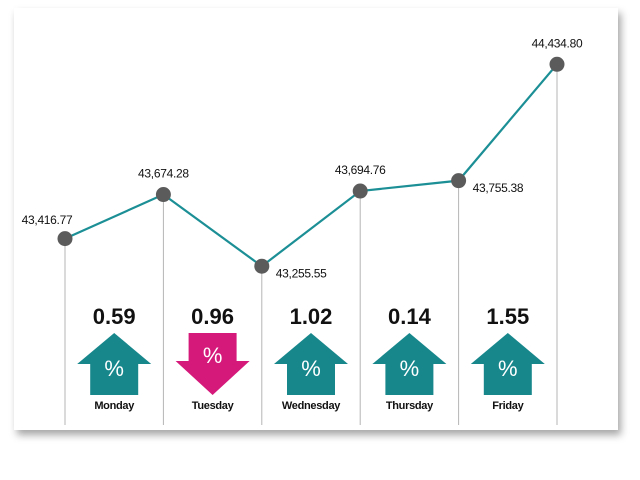  Describe the element at coordinates (47, 220) in the screenshot. I see `point-label: 43,416.77` at that location.